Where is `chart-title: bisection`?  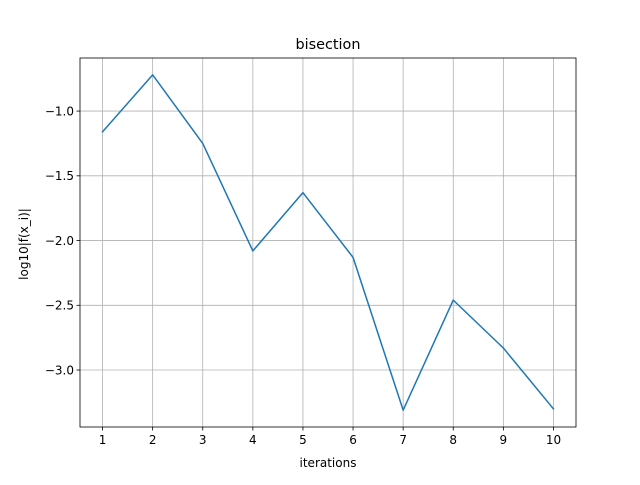
chart-title: bisection is located at coordinates (328, 45).